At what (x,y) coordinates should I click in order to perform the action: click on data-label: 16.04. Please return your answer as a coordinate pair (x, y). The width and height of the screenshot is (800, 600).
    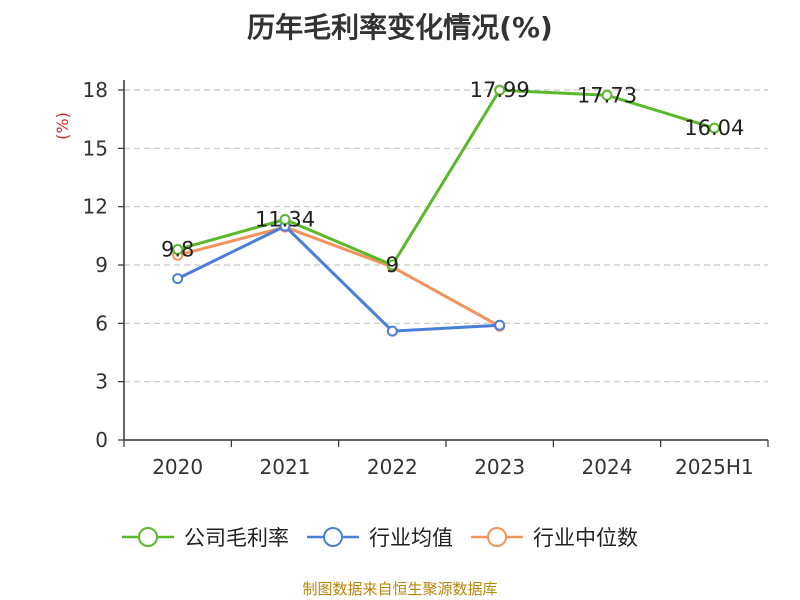
    Looking at the image, I should click on (714, 128).